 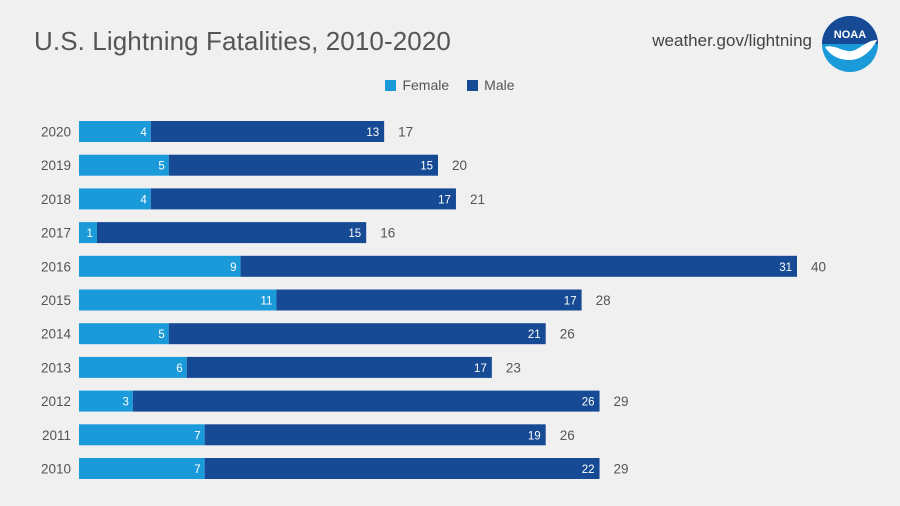 What do you see at coordinates (603, 300) in the screenshot?
I see `total-label: 28` at bounding box center [603, 300].